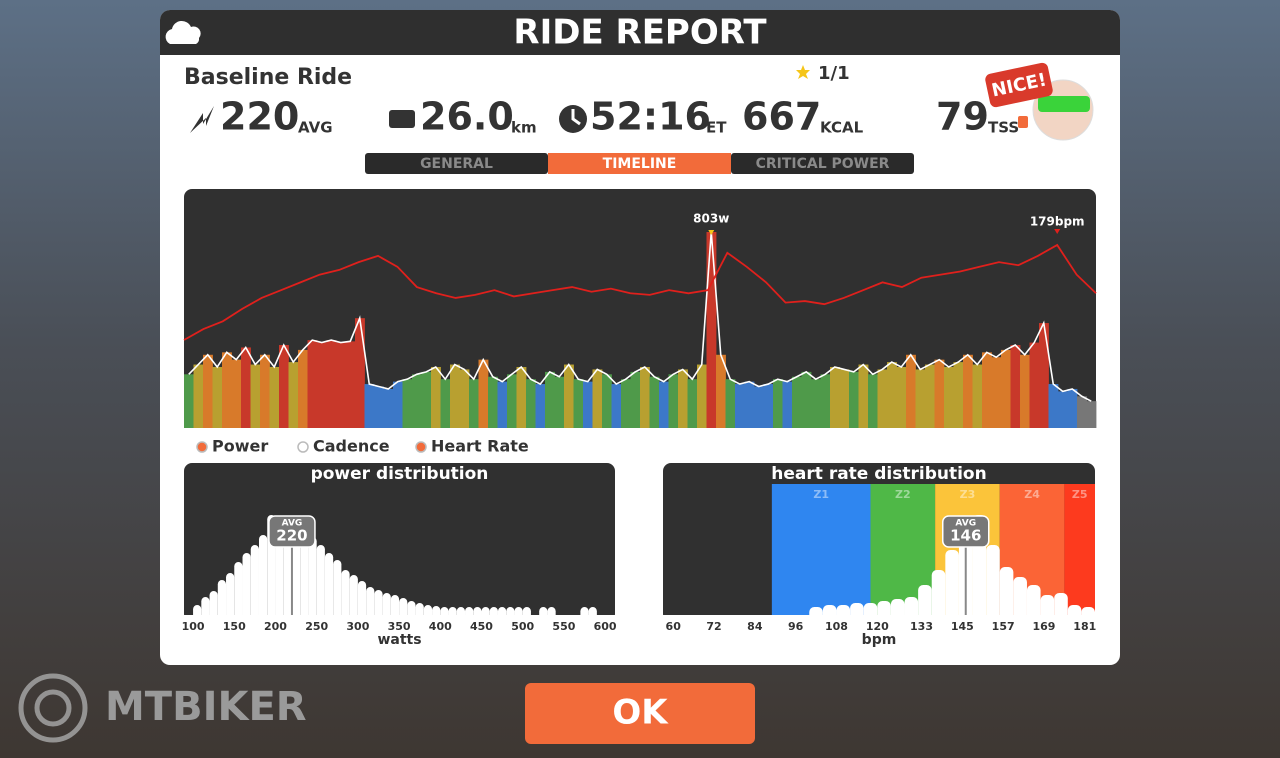 The height and width of the screenshot is (758, 1280). What do you see at coordinates (400, 474) in the screenshot?
I see `chart-title: power distribution` at bounding box center [400, 474].